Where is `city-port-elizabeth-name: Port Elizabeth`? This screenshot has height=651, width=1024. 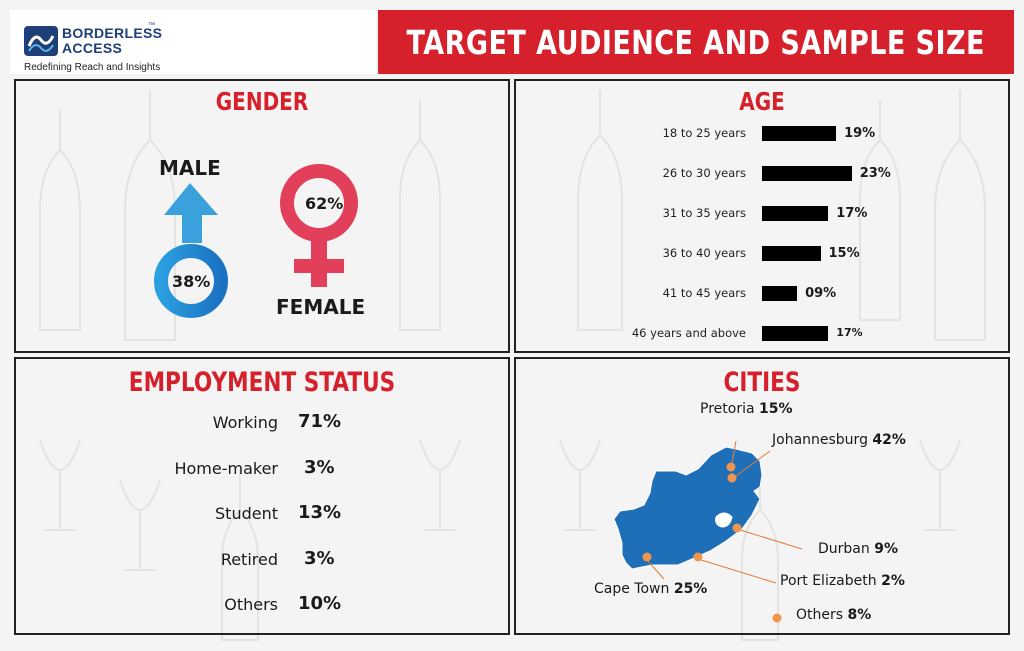
city-port-elizabeth-name: Port Elizabeth is located at coordinates (828, 581).